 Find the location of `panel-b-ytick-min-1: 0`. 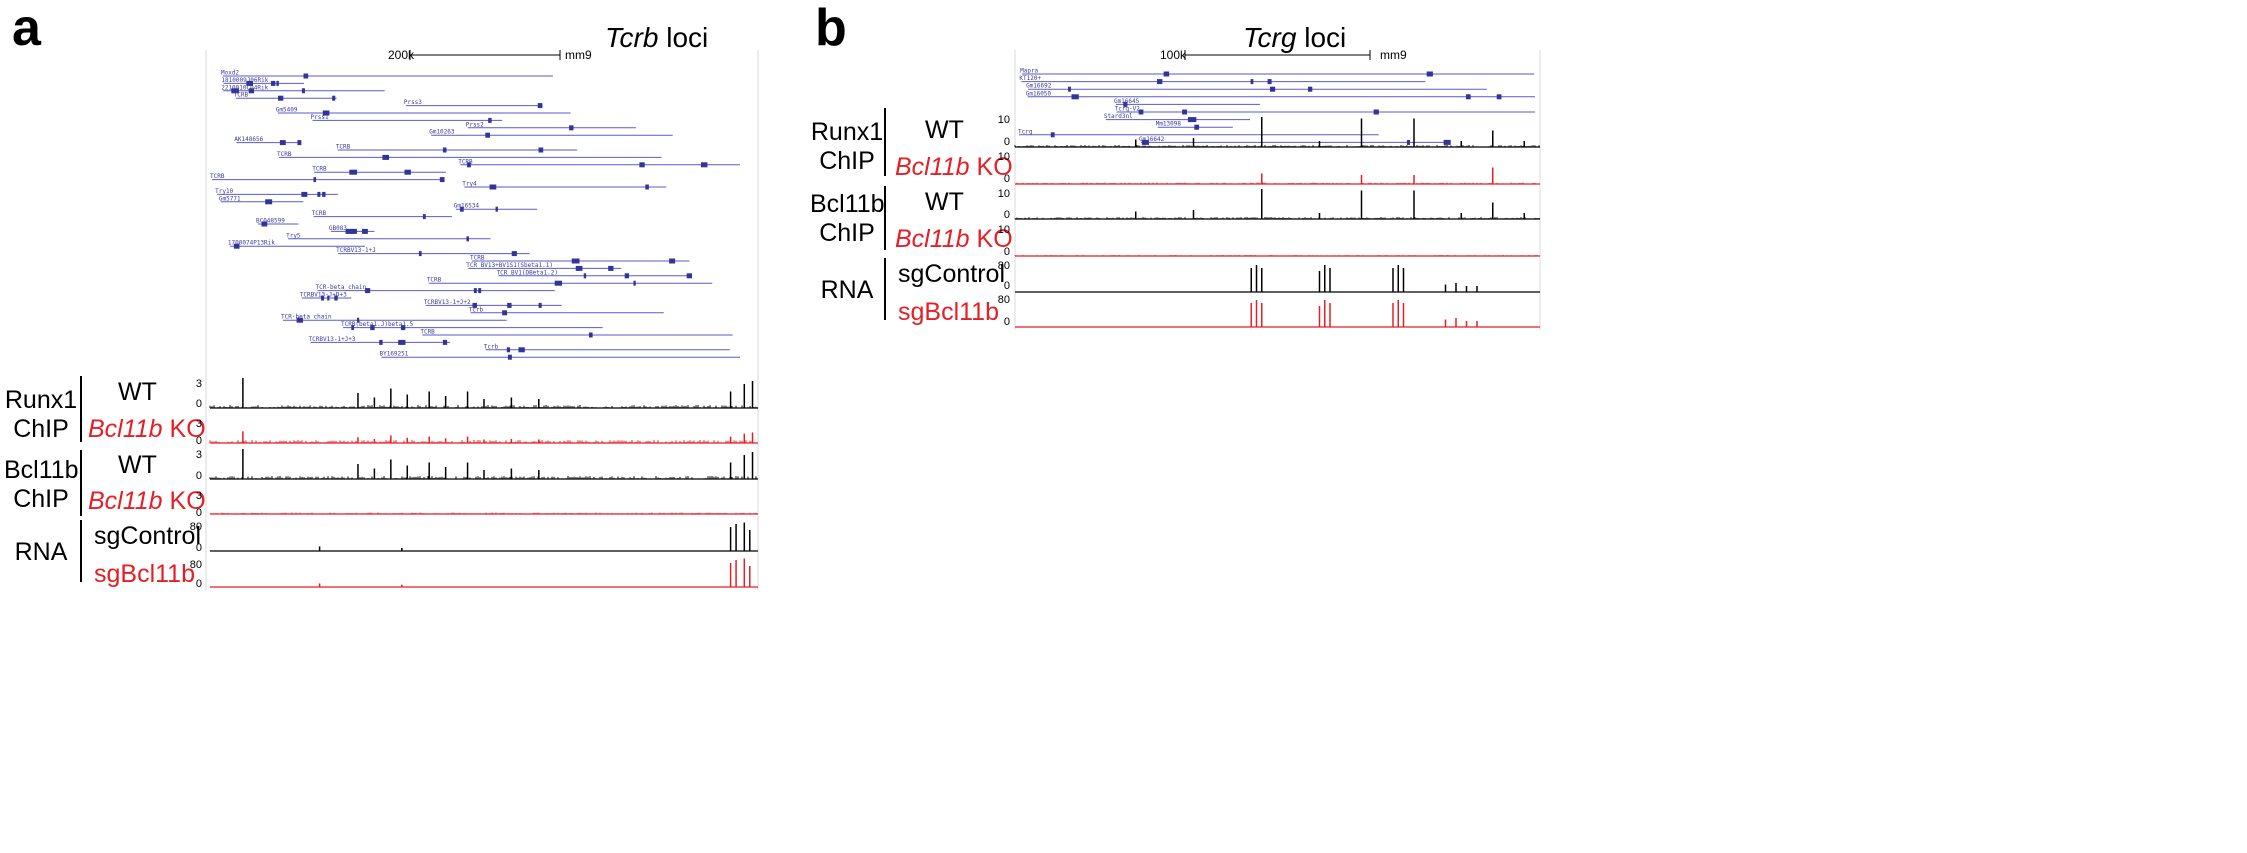

panel-b-ytick-min-1: 0 is located at coordinates (1006, 179).